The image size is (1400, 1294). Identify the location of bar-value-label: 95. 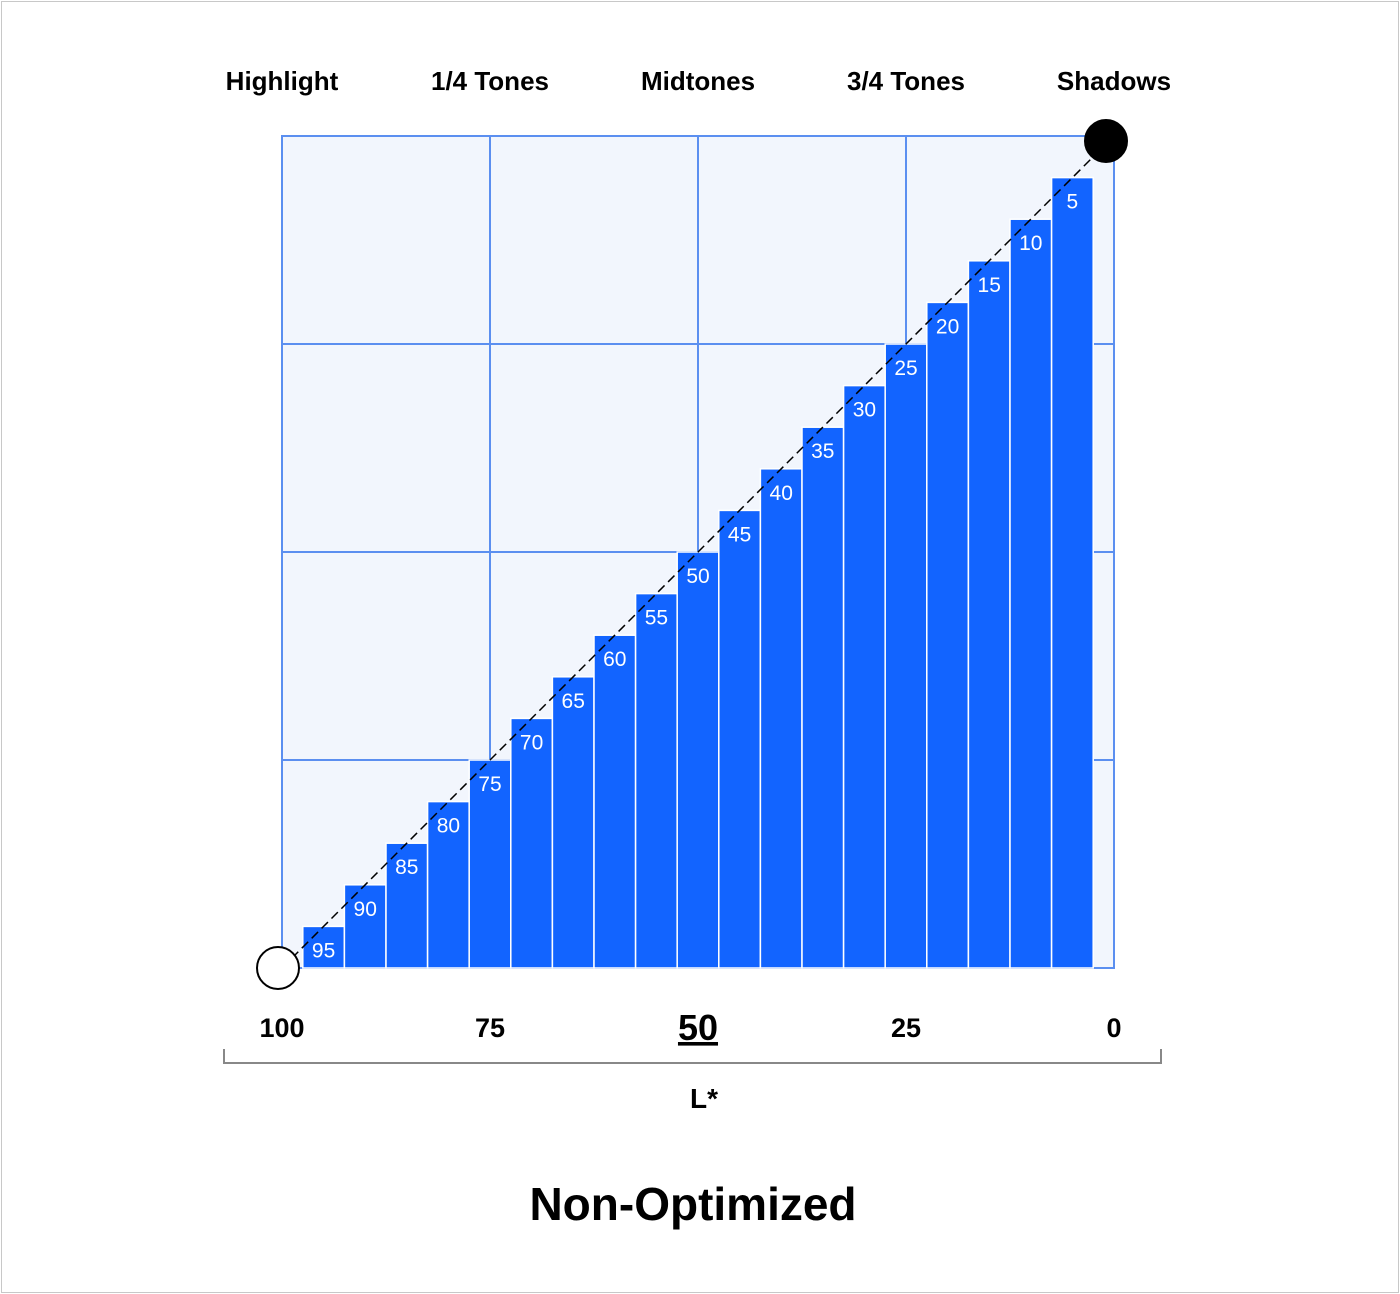
(323, 950).